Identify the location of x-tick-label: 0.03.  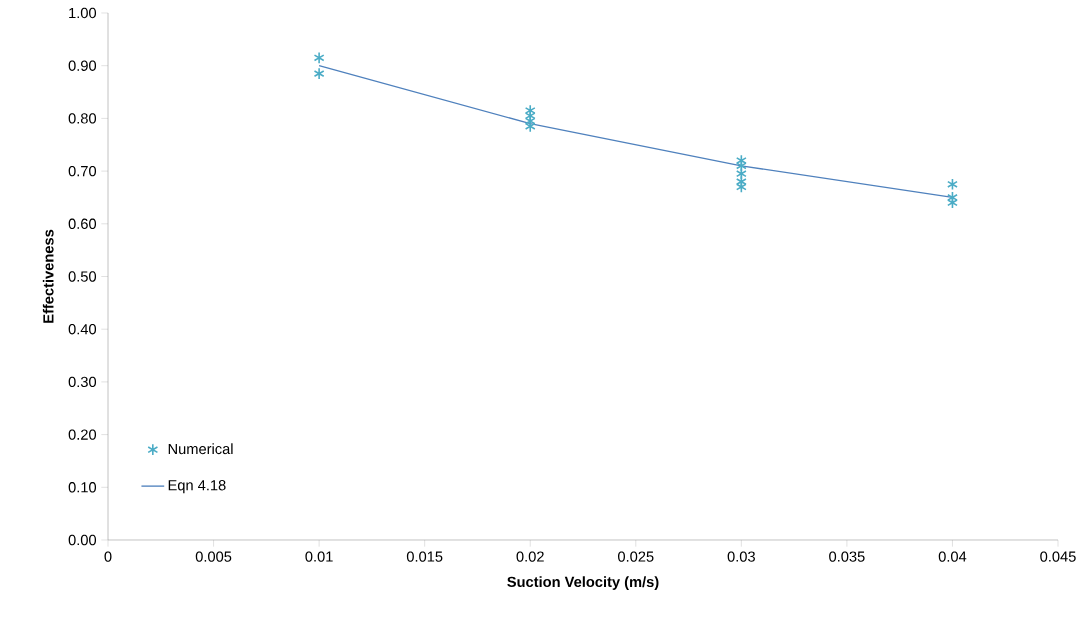
(741, 556).